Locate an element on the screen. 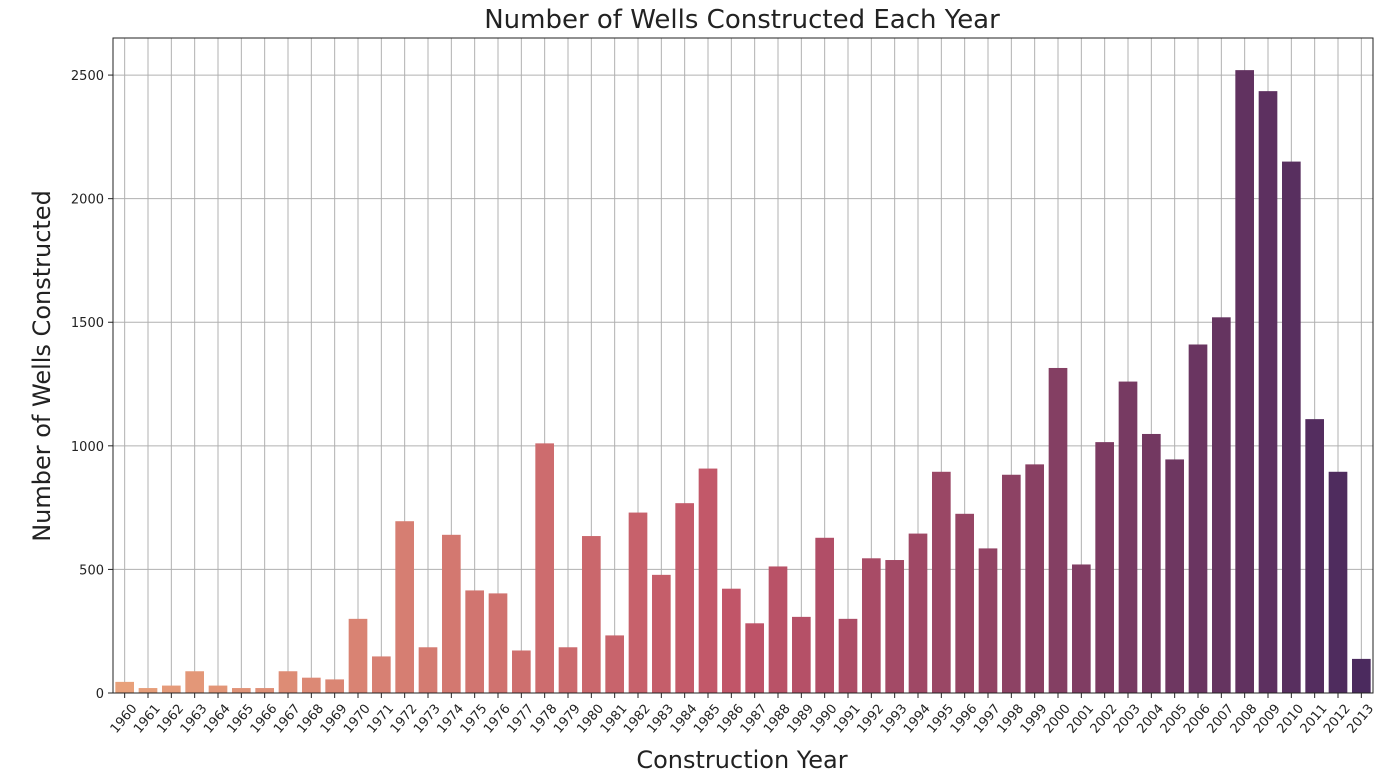 The height and width of the screenshot is (779, 1397). y-tick-label: 1000 is located at coordinates (87, 447).